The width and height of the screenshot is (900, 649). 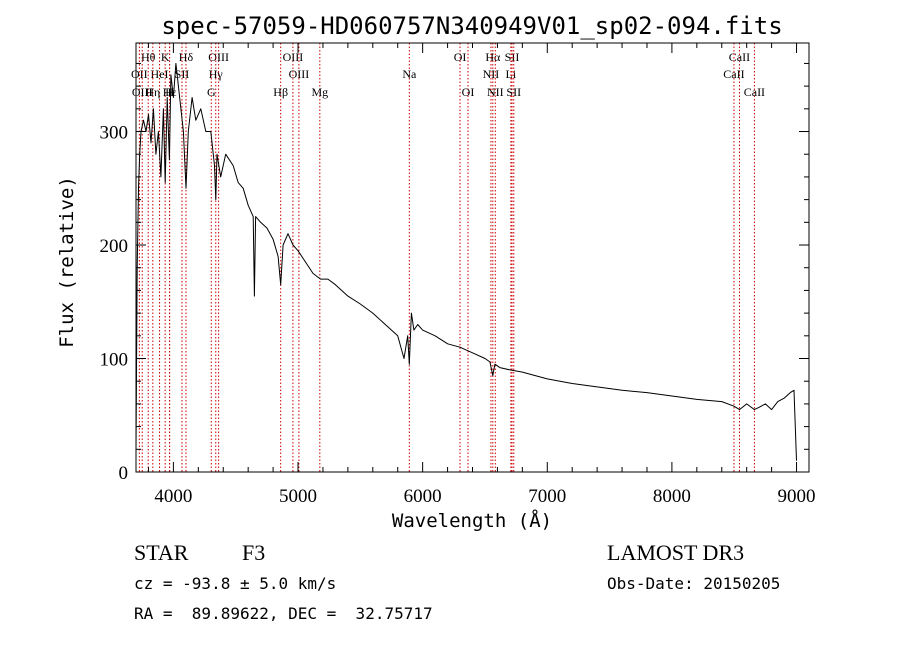 What do you see at coordinates (423, 496) in the screenshot?
I see `x-tick-label: 6000` at bounding box center [423, 496].